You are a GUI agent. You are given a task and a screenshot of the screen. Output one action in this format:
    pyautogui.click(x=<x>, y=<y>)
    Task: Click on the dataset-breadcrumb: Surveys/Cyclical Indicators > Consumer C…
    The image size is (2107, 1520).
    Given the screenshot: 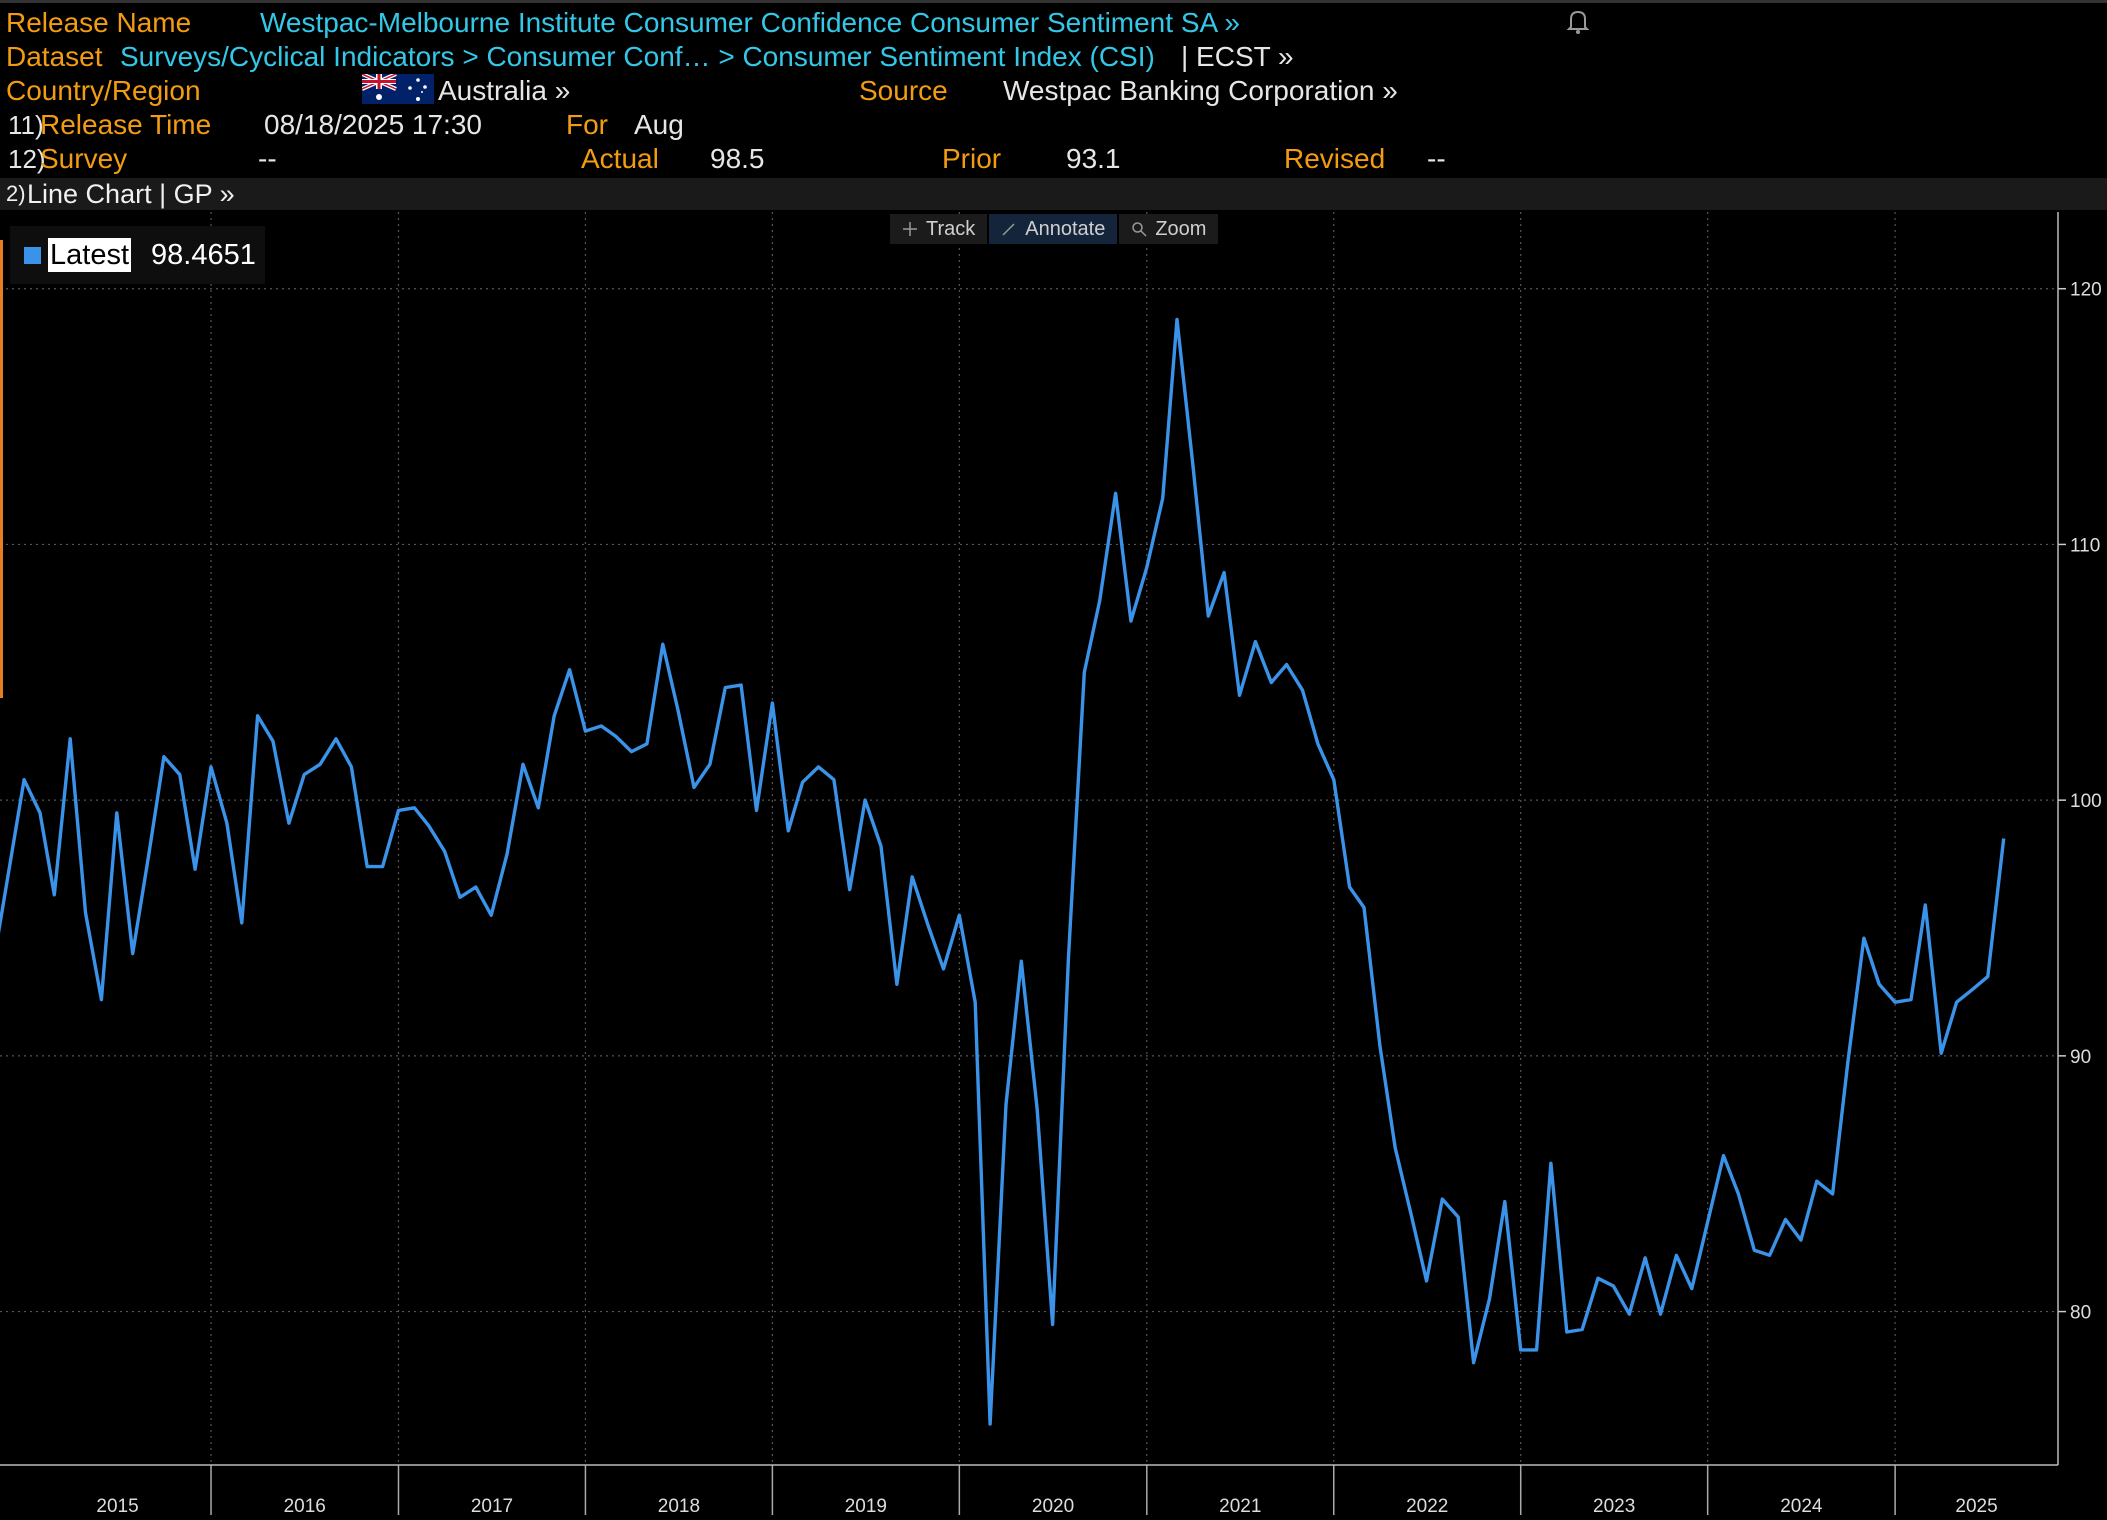 What is the action you would take?
    pyautogui.click(x=637, y=56)
    